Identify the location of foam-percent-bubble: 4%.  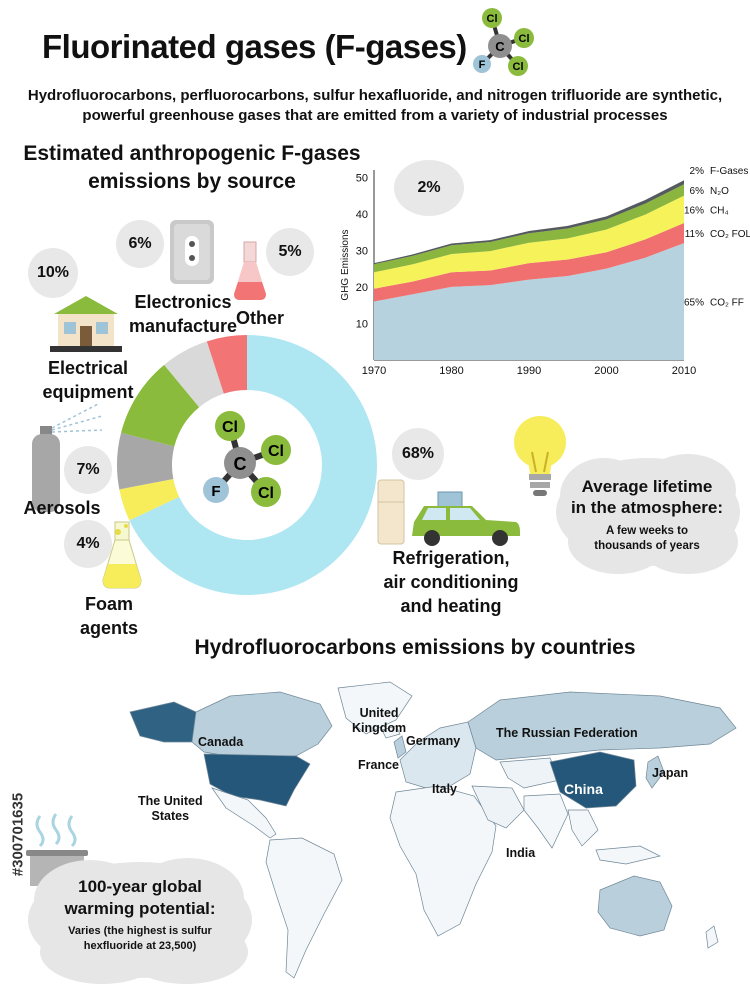
(88, 544).